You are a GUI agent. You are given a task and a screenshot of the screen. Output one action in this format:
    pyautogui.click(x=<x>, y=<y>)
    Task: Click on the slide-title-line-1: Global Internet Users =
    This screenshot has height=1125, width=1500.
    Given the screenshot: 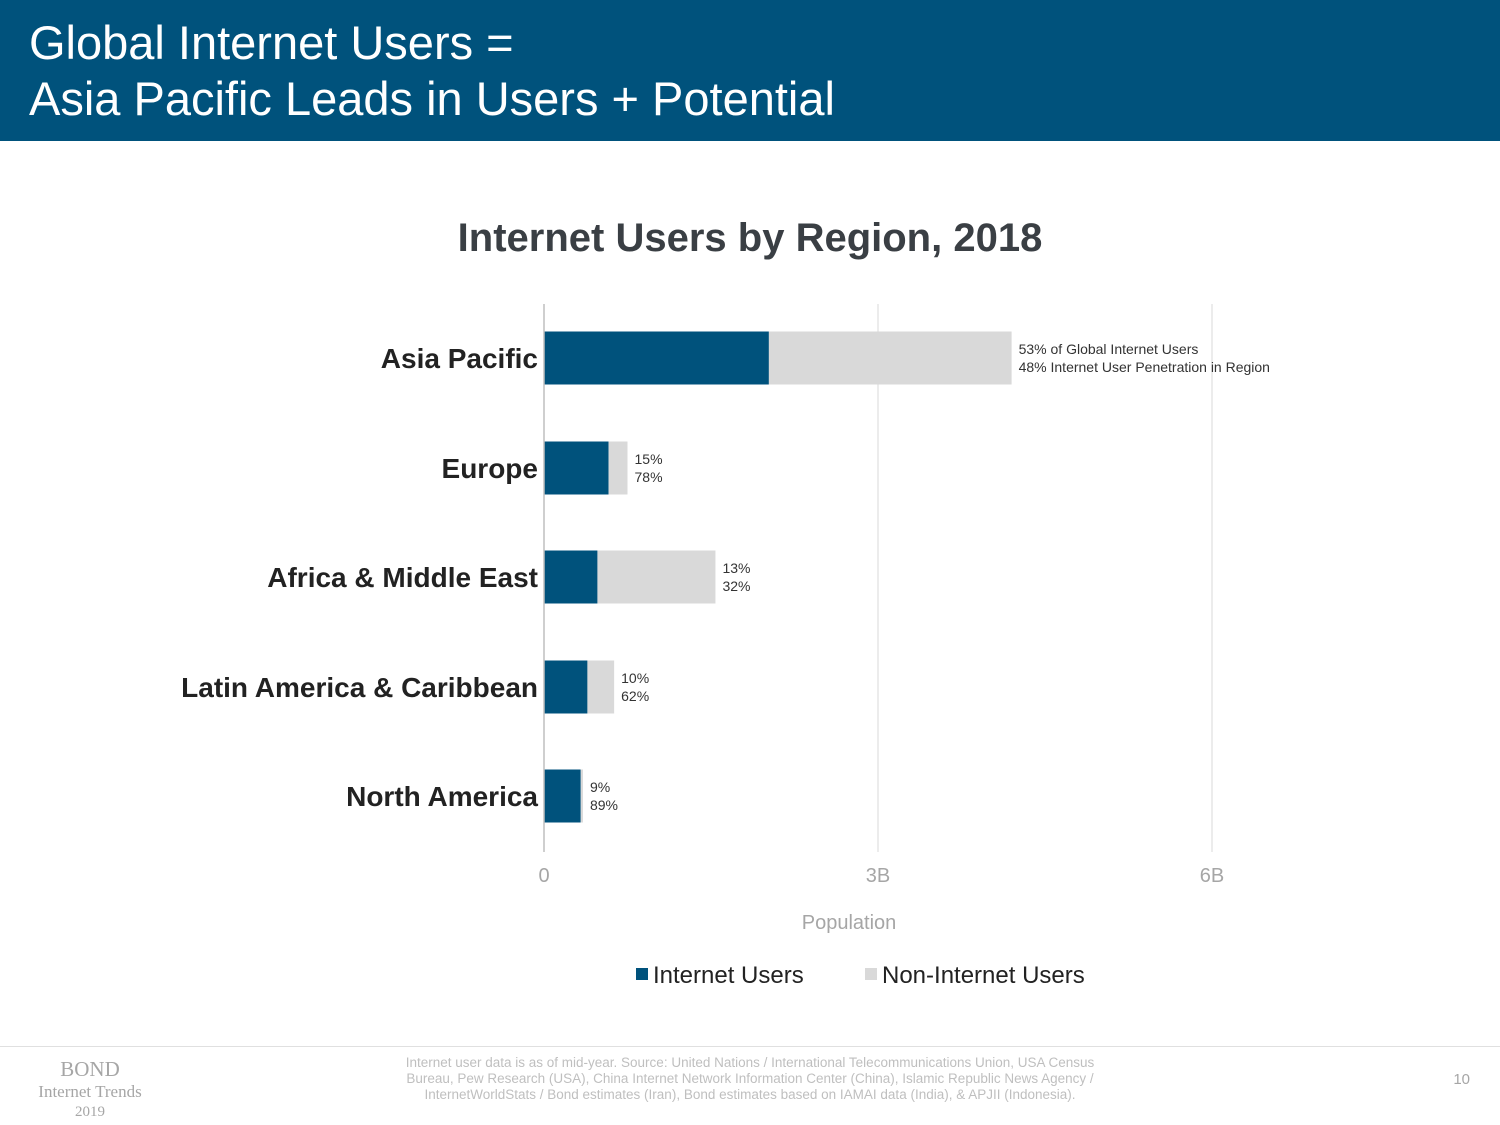 What is the action you would take?
    pyautogui.click(x=271, y=42)
    